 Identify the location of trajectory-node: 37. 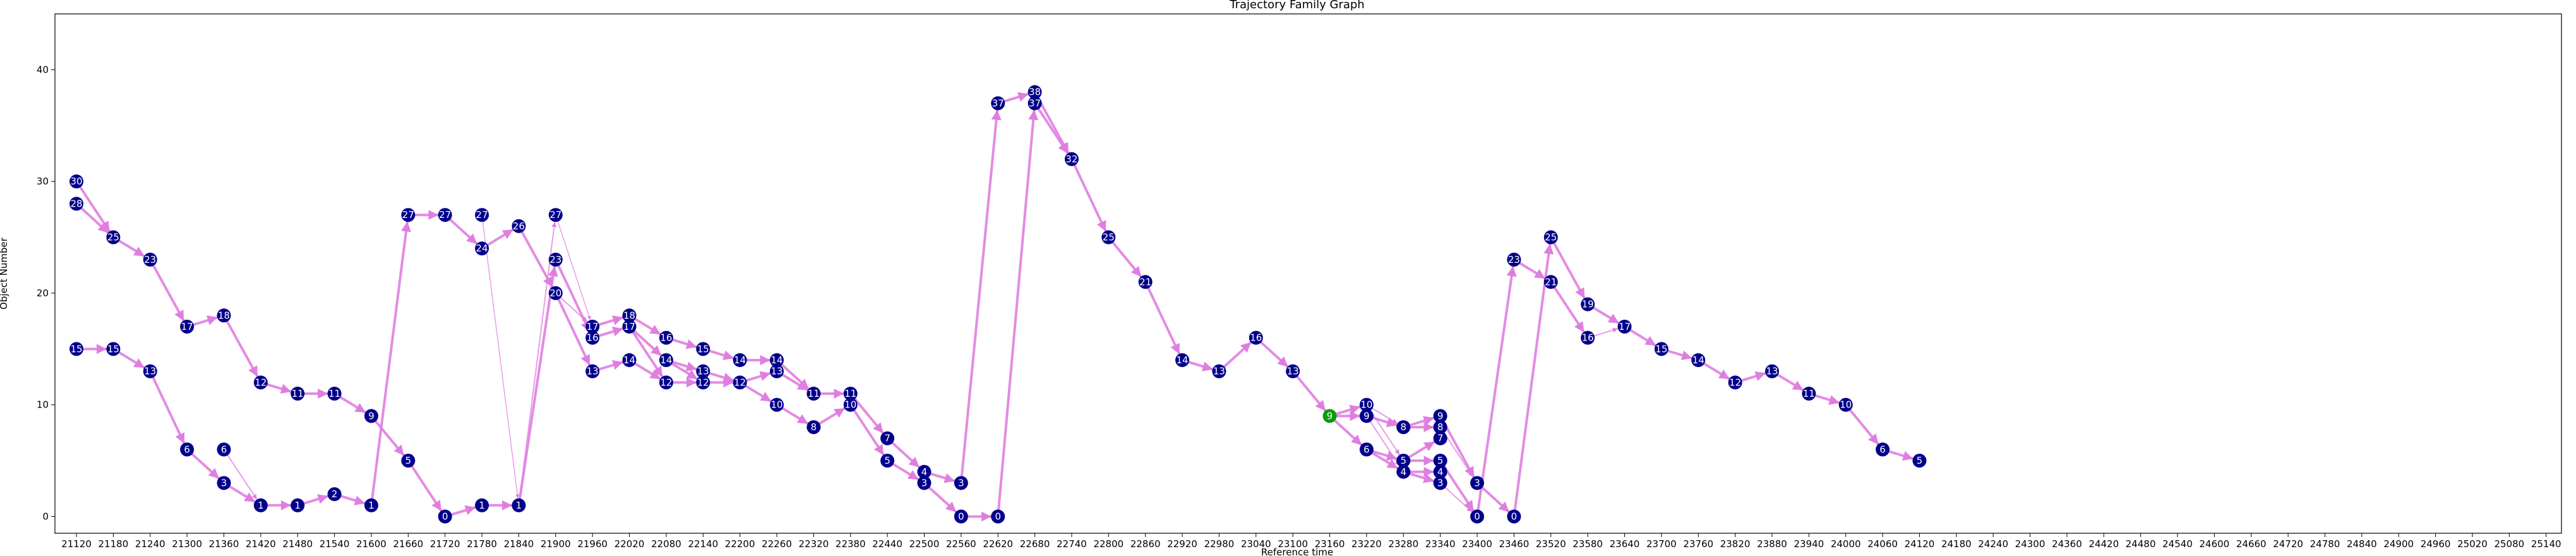
(998, 103).